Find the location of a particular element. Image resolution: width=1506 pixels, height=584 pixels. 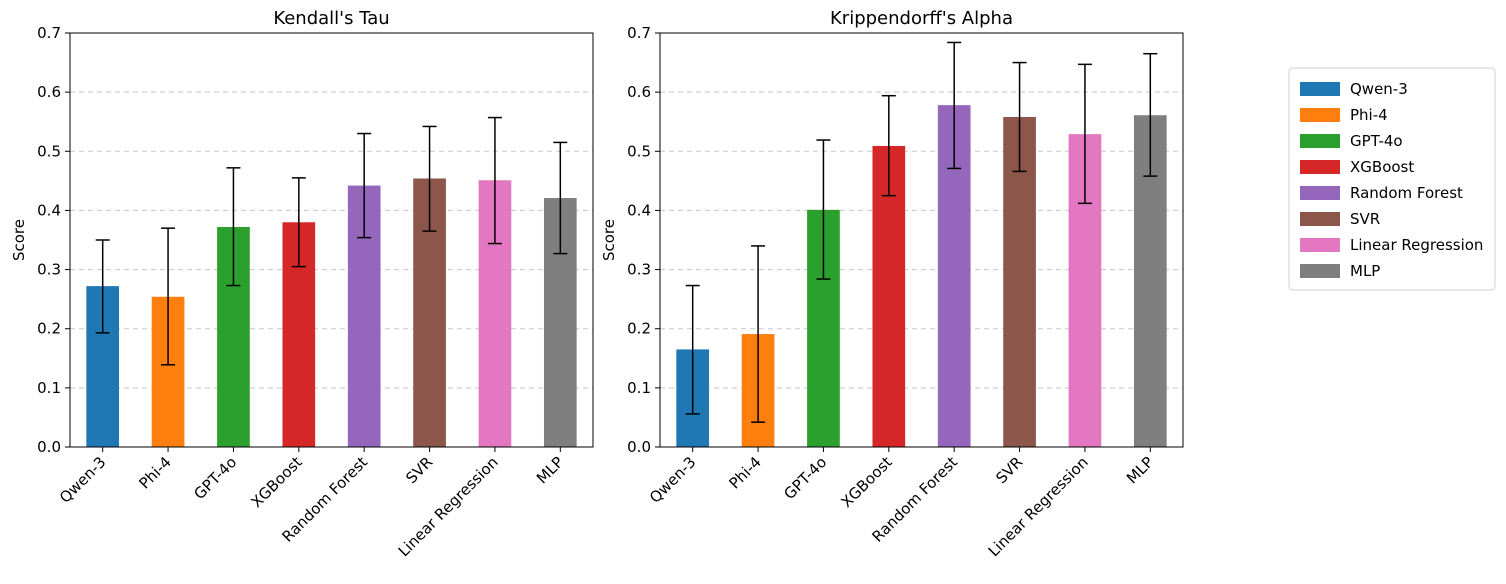

legend-label-mlp: MLP is located at coordinates (1365, 271).